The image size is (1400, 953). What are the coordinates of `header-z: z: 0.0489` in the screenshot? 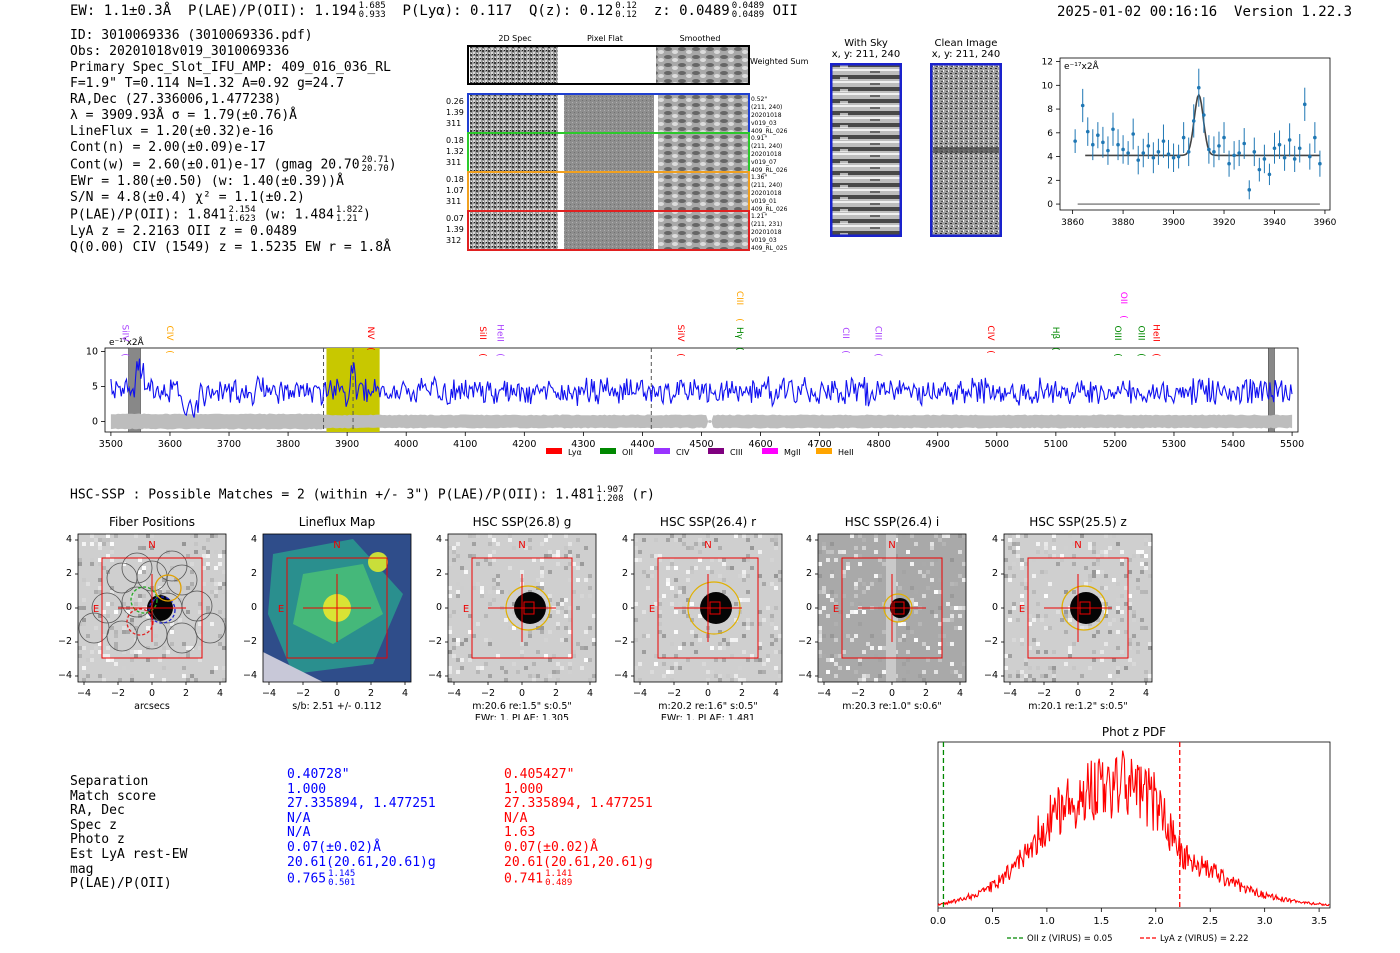 It's located at (691, 11).